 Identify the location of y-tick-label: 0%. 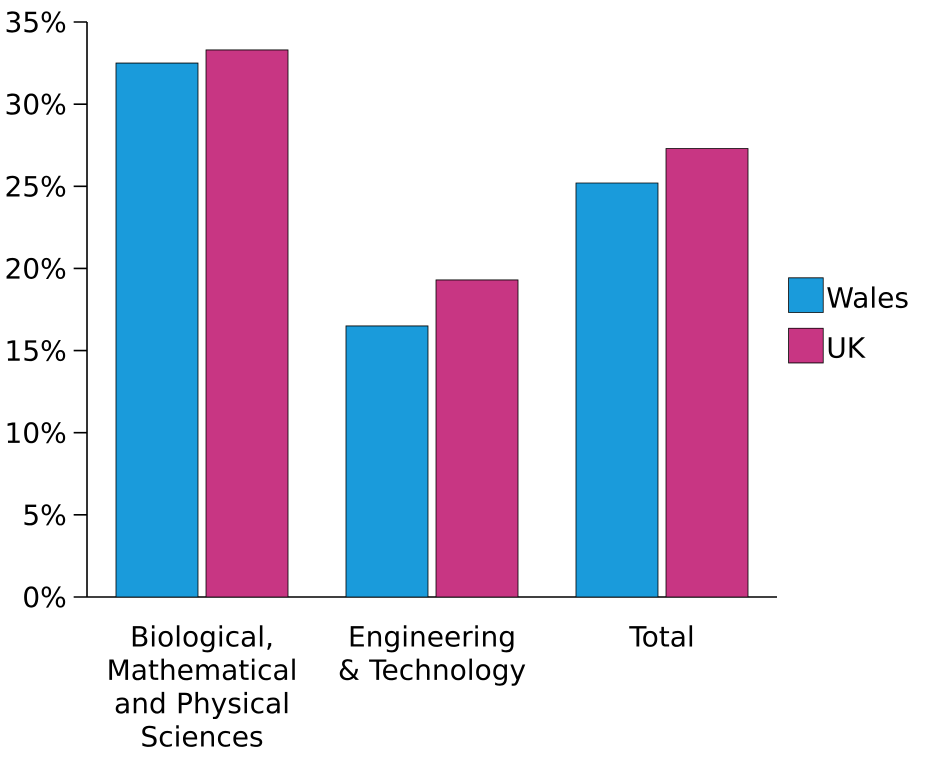
(45, 597).